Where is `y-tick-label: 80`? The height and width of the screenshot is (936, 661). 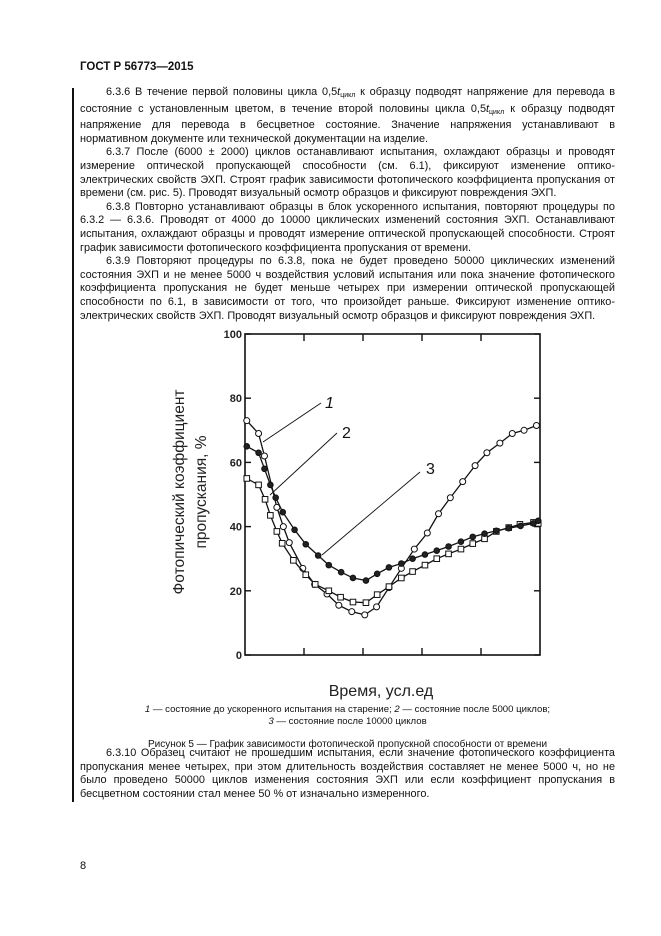
y-tick-label: 80 is located at coordinates (236, 399).